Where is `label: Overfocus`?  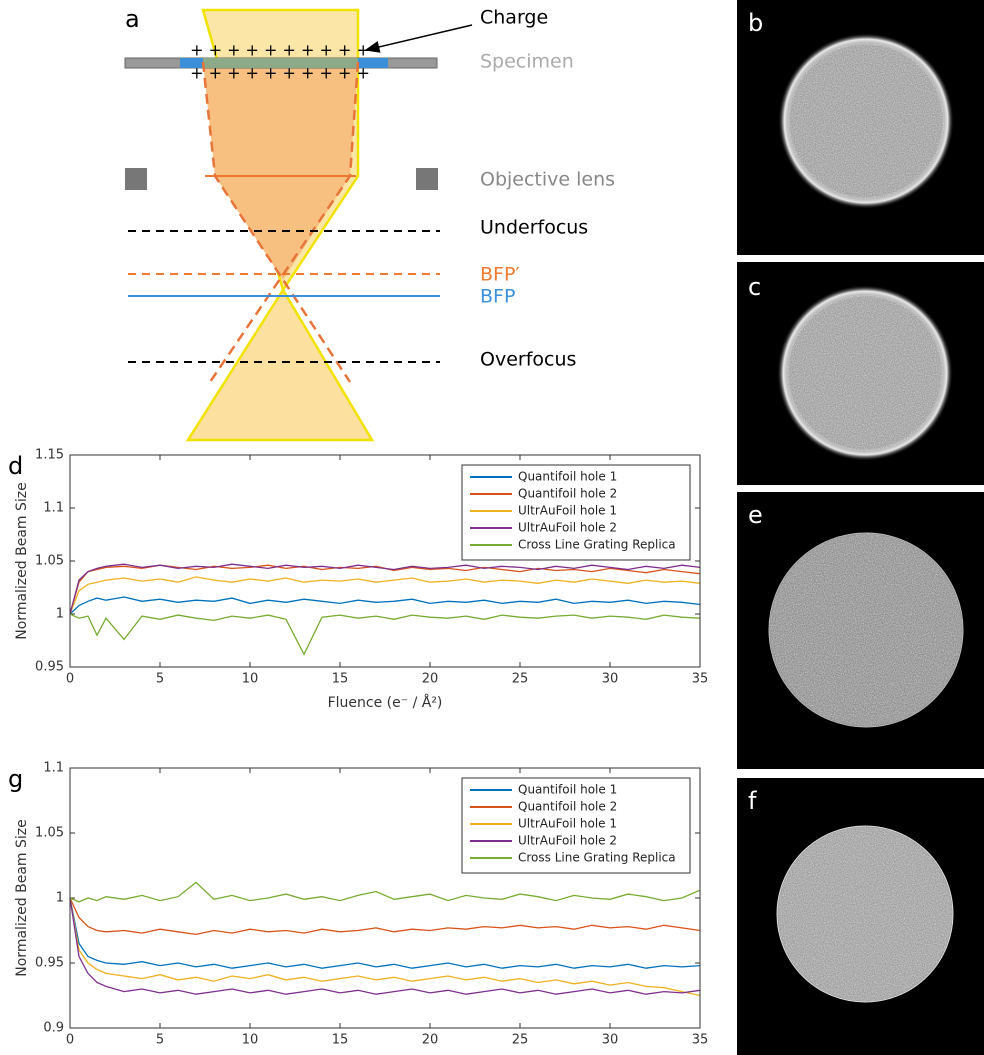 label: Overfocus is located at coordinates (528, 360).